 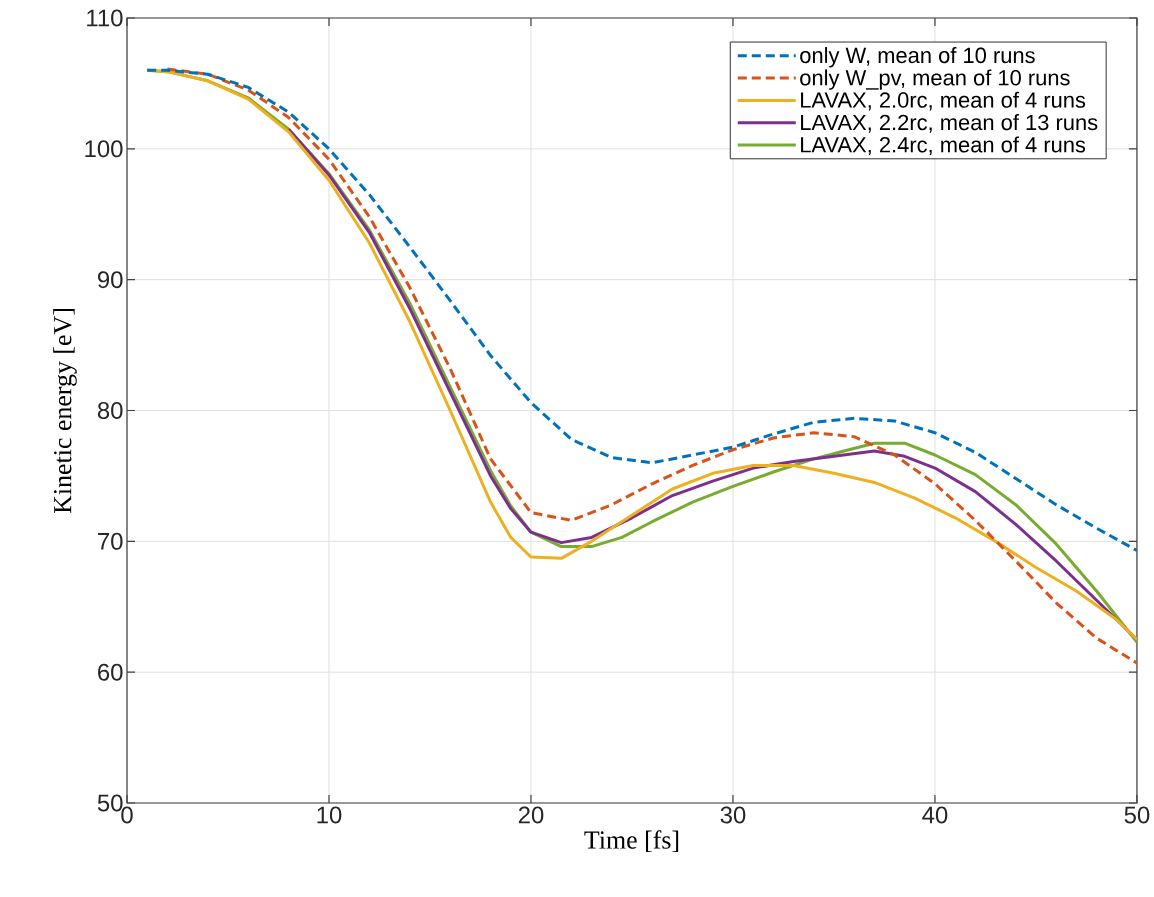 I want to click on legend-label: LAVAX, 2.2rc, mean of 13 runs, so click(x=949, y=123).